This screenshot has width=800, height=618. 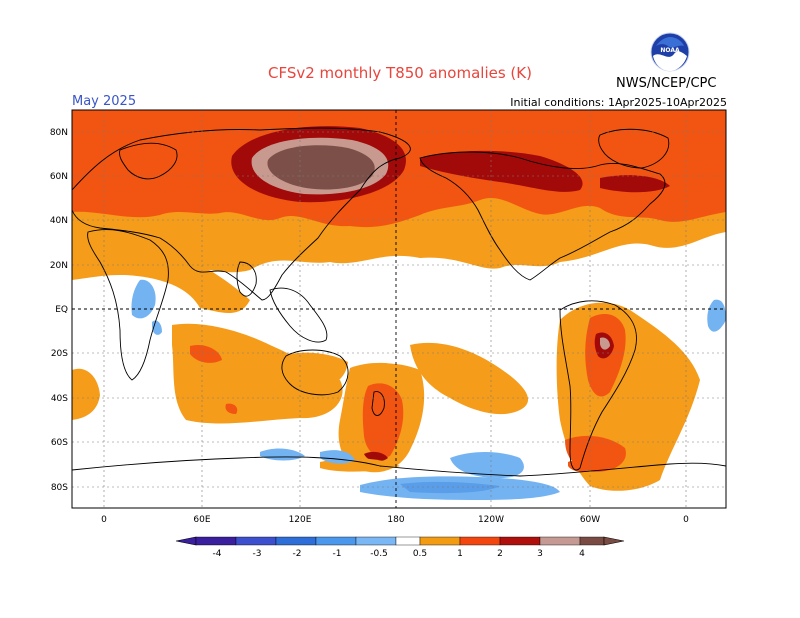 I want to click on colorbar-label: -2, so click(x=297, y=554).